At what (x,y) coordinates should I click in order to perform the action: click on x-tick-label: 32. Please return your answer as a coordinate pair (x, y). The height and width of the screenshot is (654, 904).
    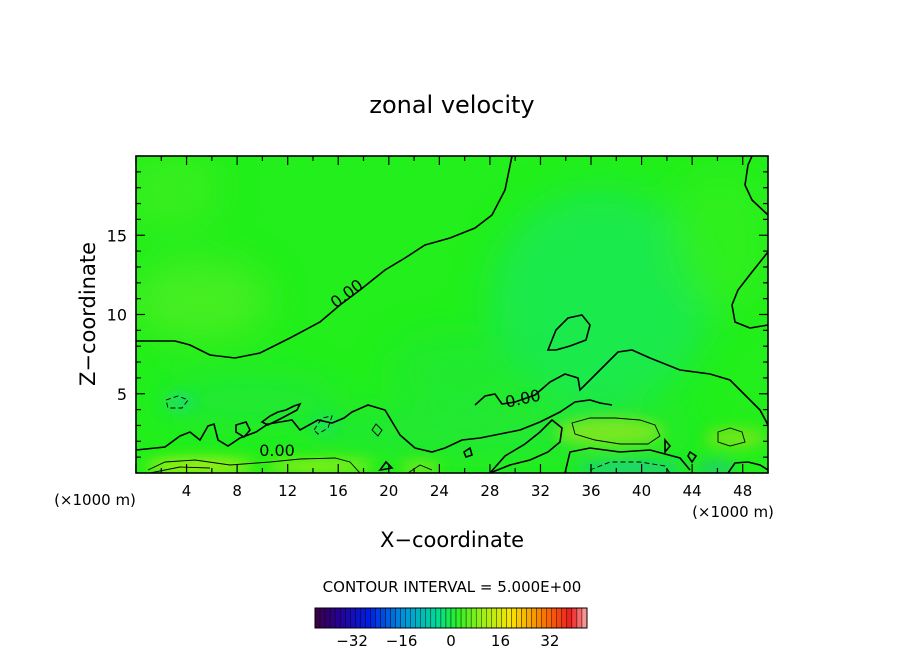
    Looking at the image, I should click on (540, 491).